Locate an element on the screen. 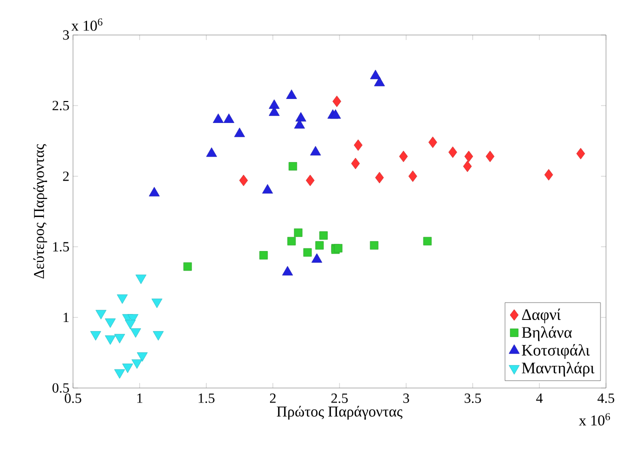 This screenshot has width=620, height=452. x-tick-label: 1 is located at coordinates (139, 398).